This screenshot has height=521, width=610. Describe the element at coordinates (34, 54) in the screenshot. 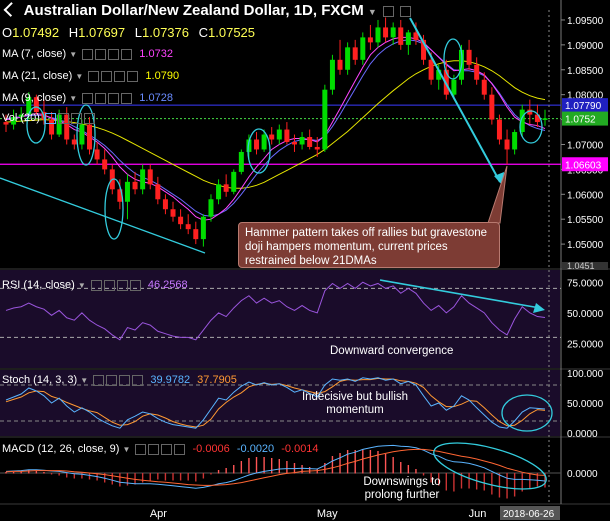

I see `indicator-ma7-label: MA (7, close)` at that location.